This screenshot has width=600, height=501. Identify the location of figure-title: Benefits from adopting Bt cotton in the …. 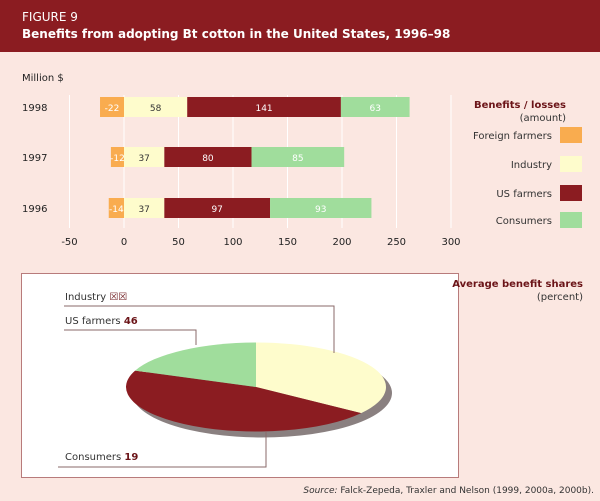
(236, 34).